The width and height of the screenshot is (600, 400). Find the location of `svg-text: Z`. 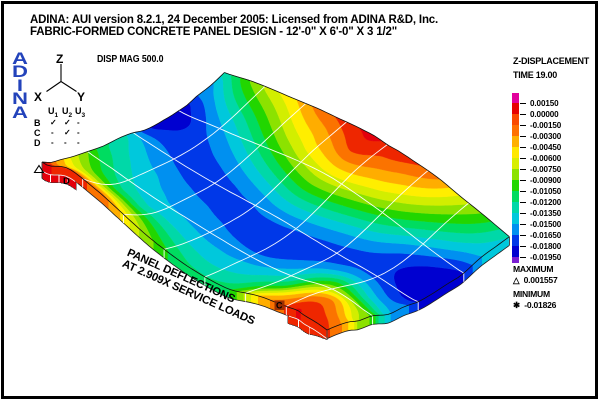

svg-text: Z is located at coordinates (59, 59).